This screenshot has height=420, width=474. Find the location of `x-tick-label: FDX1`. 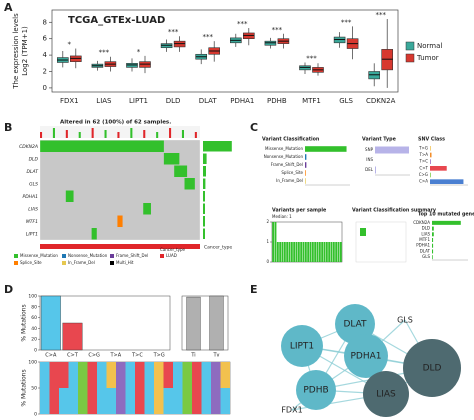

x-tick-label: FDX1 is located at coordinates (69, 101).